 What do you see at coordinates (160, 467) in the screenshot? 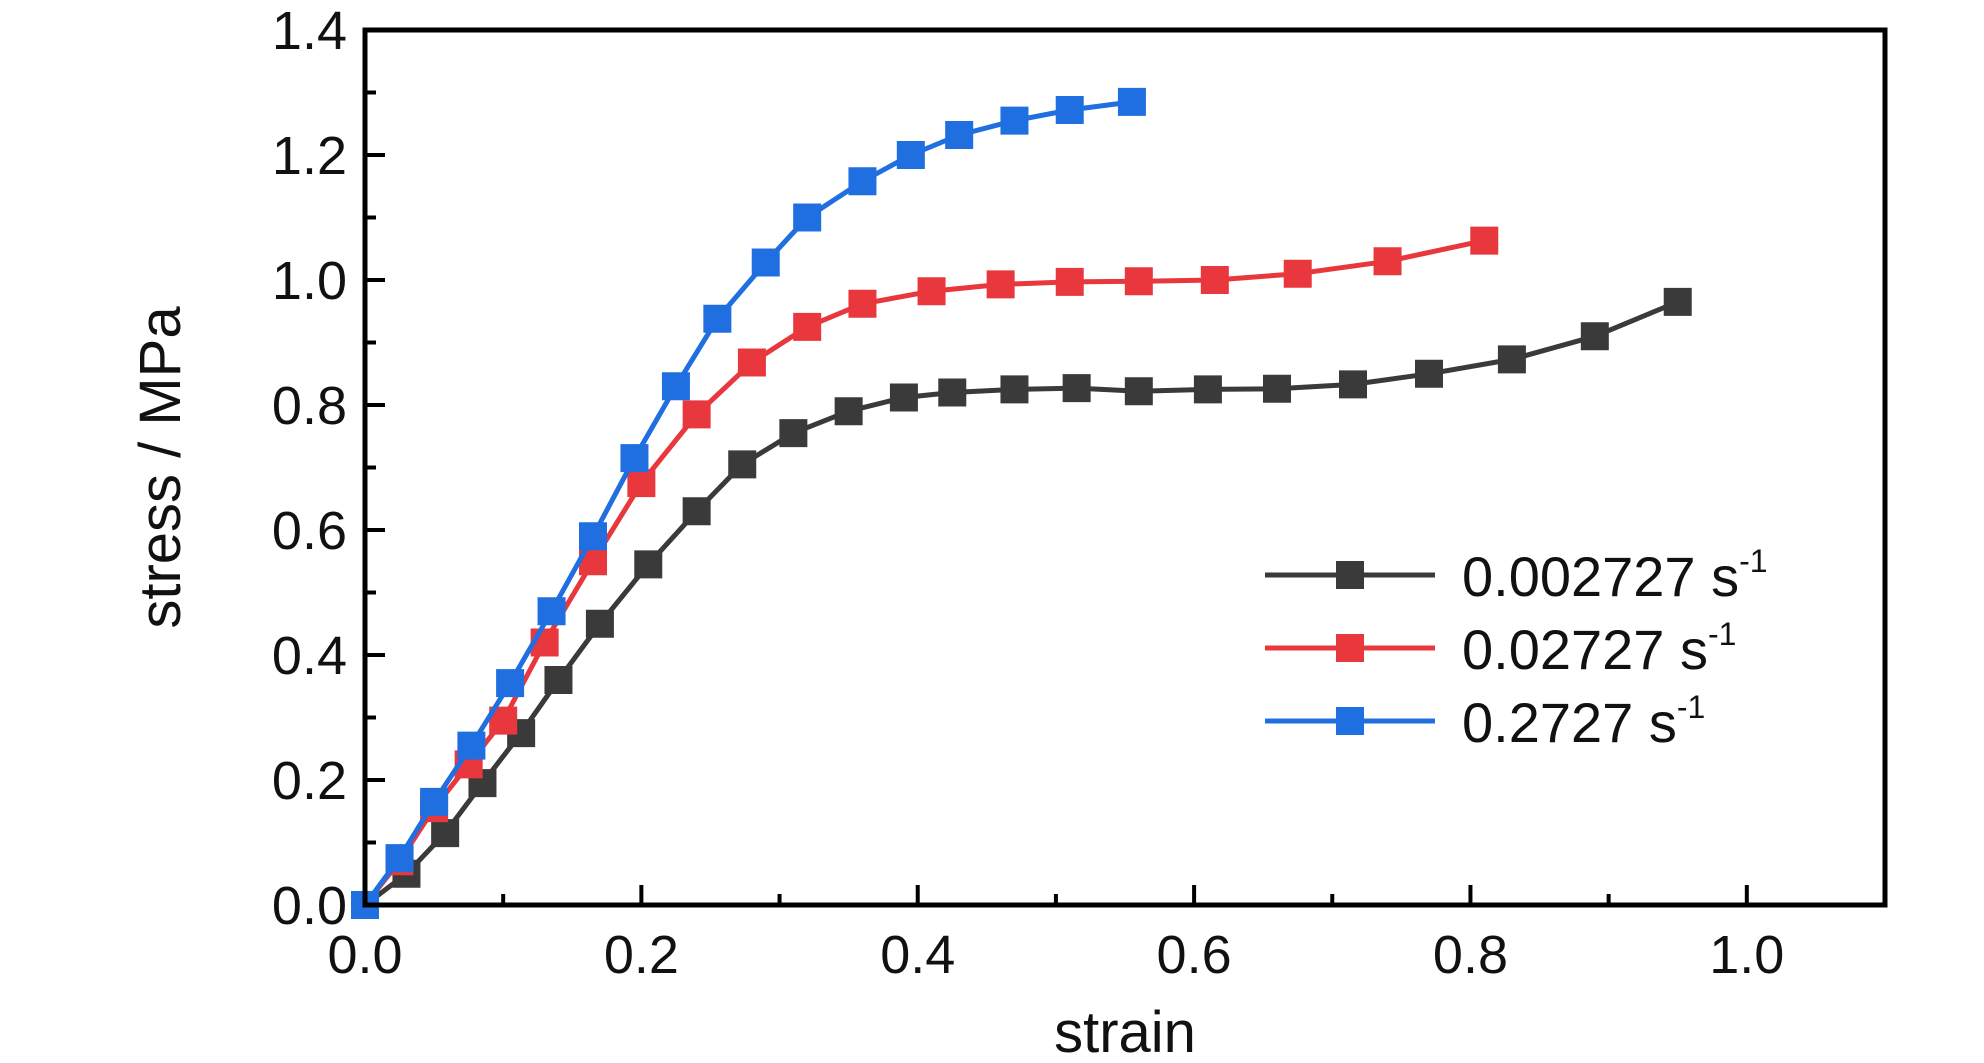
I see `y-axis-title: stress / MPa` at bounding box center [160, 467].